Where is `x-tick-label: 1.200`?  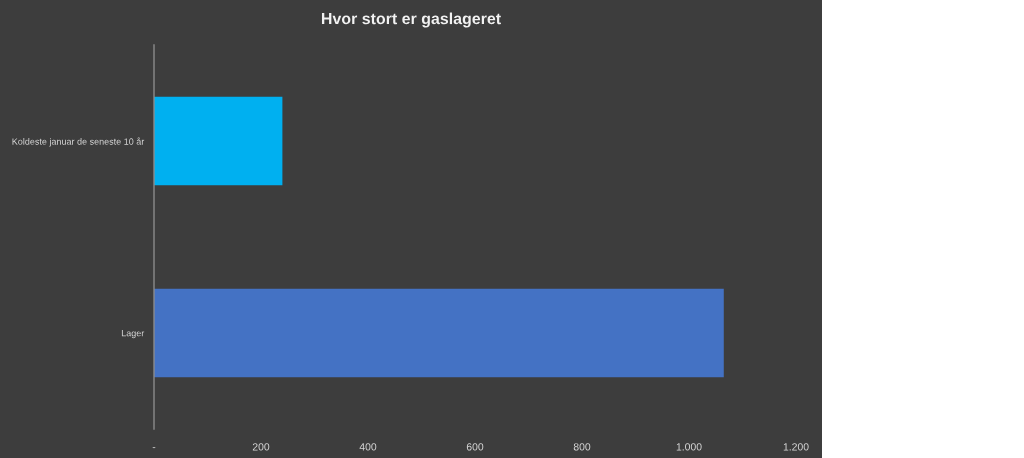 x-tick-label: 1.200 is located at coordinates (796, 447).